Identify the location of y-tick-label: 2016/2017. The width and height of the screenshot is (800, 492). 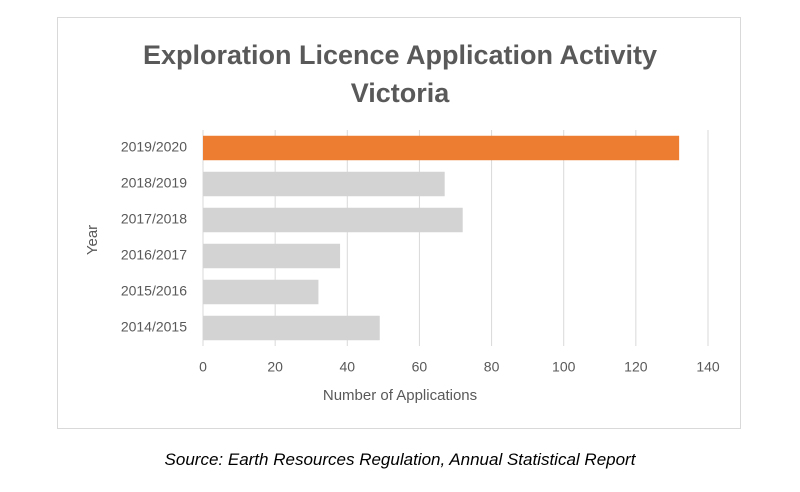
(154, 255).